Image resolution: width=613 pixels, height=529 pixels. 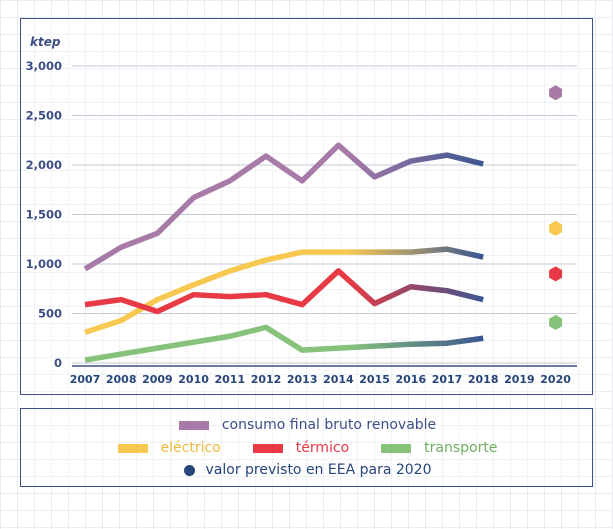 I want to click on legend-row-components: eléctrico térmico transporte, so click(x=307, y=448).